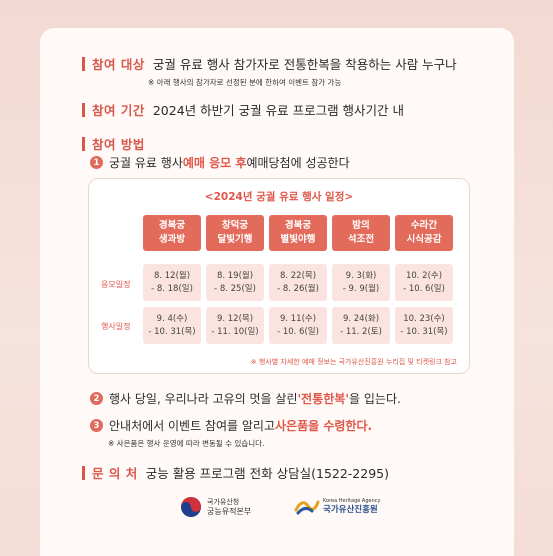 This screenshot has height=556, width=553. What do you see at coordinates (424, 282) in the screenshot?
I see `apply-date-cell: 10. 2(수) - 10. 6(일)` at bounding box center [424, 282].